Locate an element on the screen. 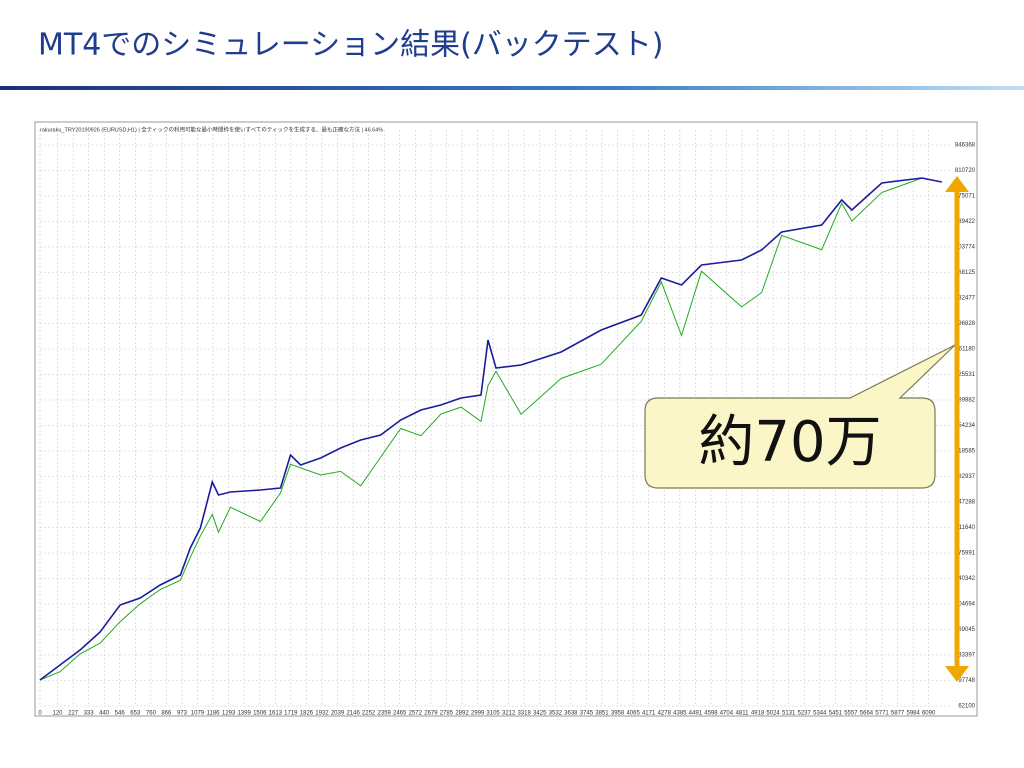 The width and height of the screenshot is (1024, 768). x-tick-label: 120 is located at coordinates (58, 714).